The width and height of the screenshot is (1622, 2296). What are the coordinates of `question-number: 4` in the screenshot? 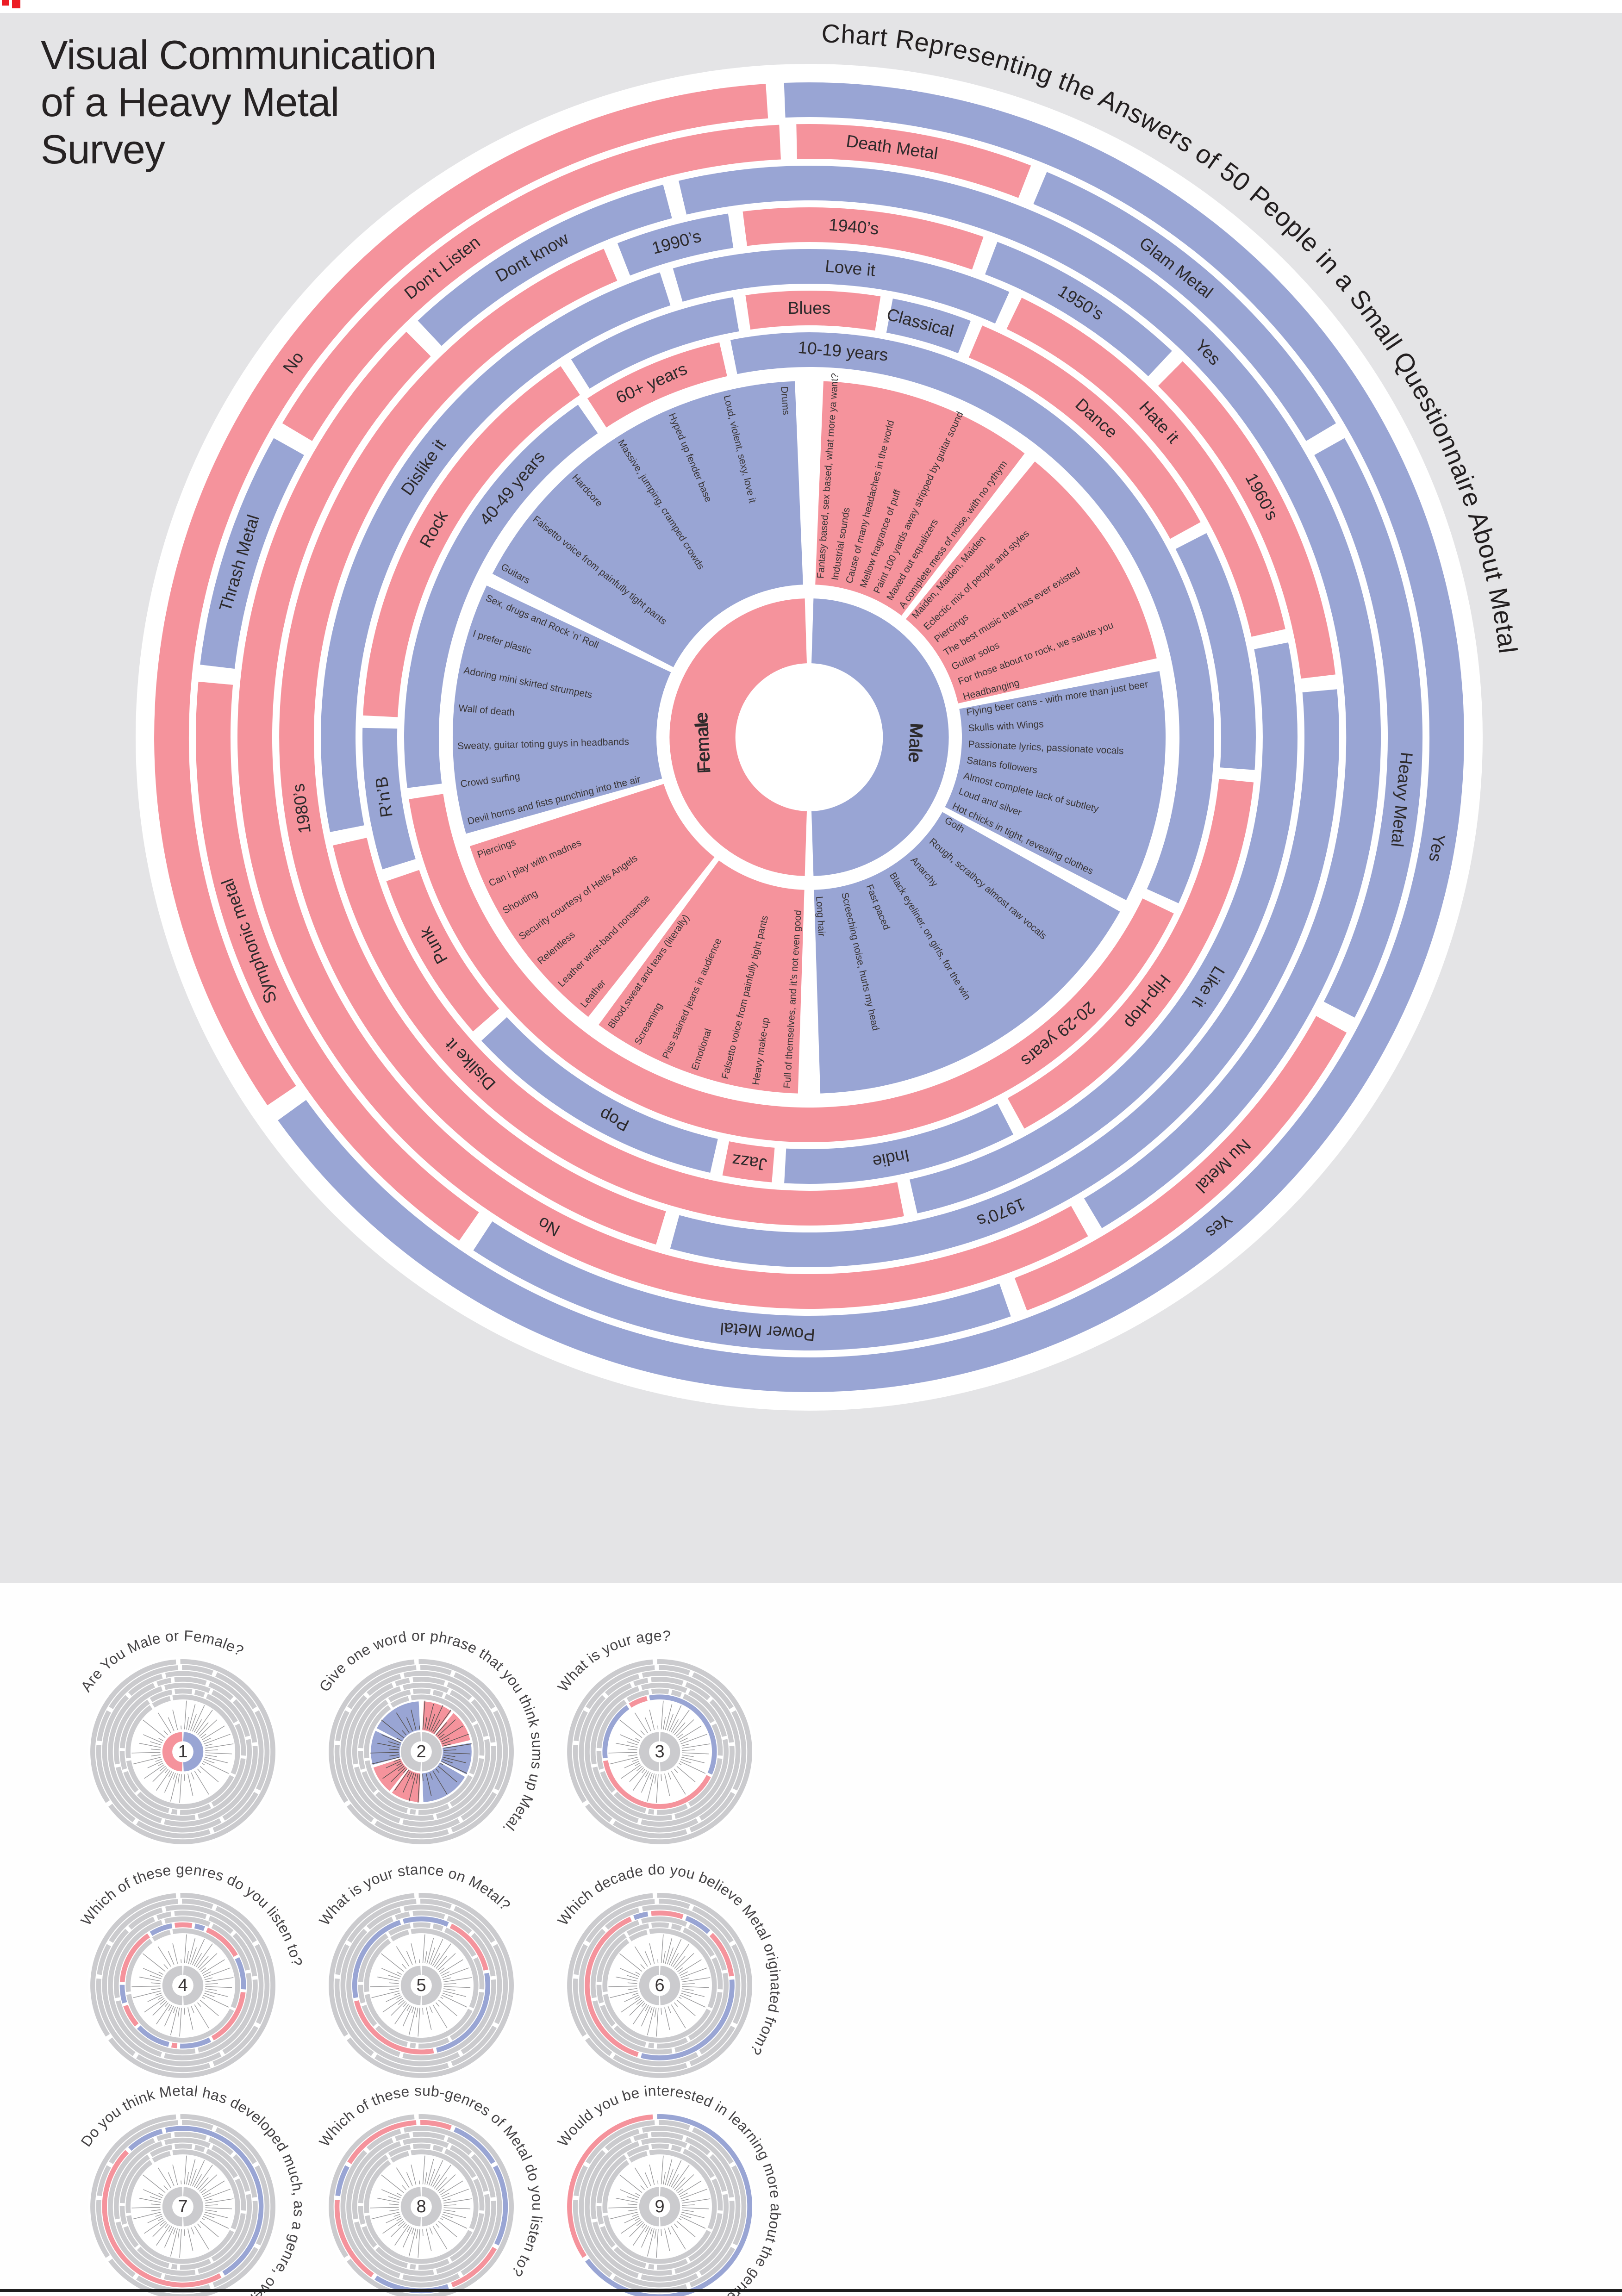 It's located at (182, 1985).